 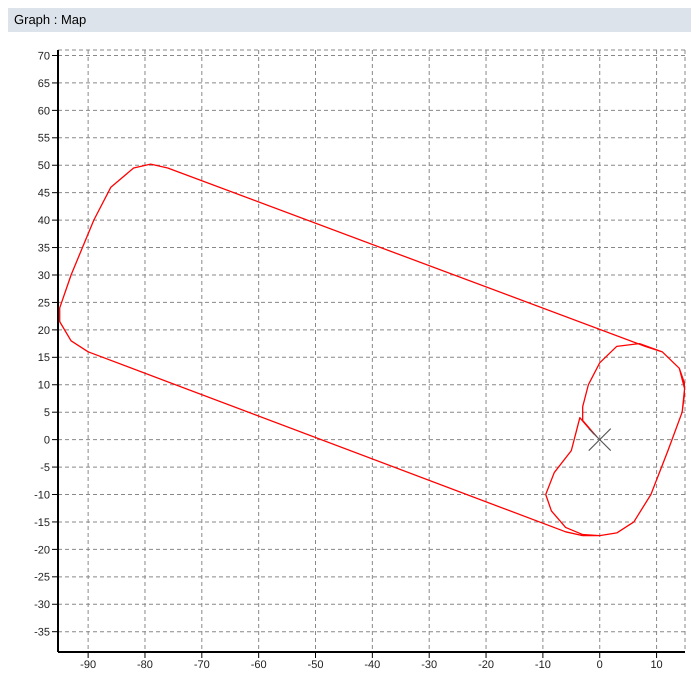 What do you see at coordinates (258, 664) in the screenshot?
I see `x-tick-label: -60` at bounding box center [258, 664].